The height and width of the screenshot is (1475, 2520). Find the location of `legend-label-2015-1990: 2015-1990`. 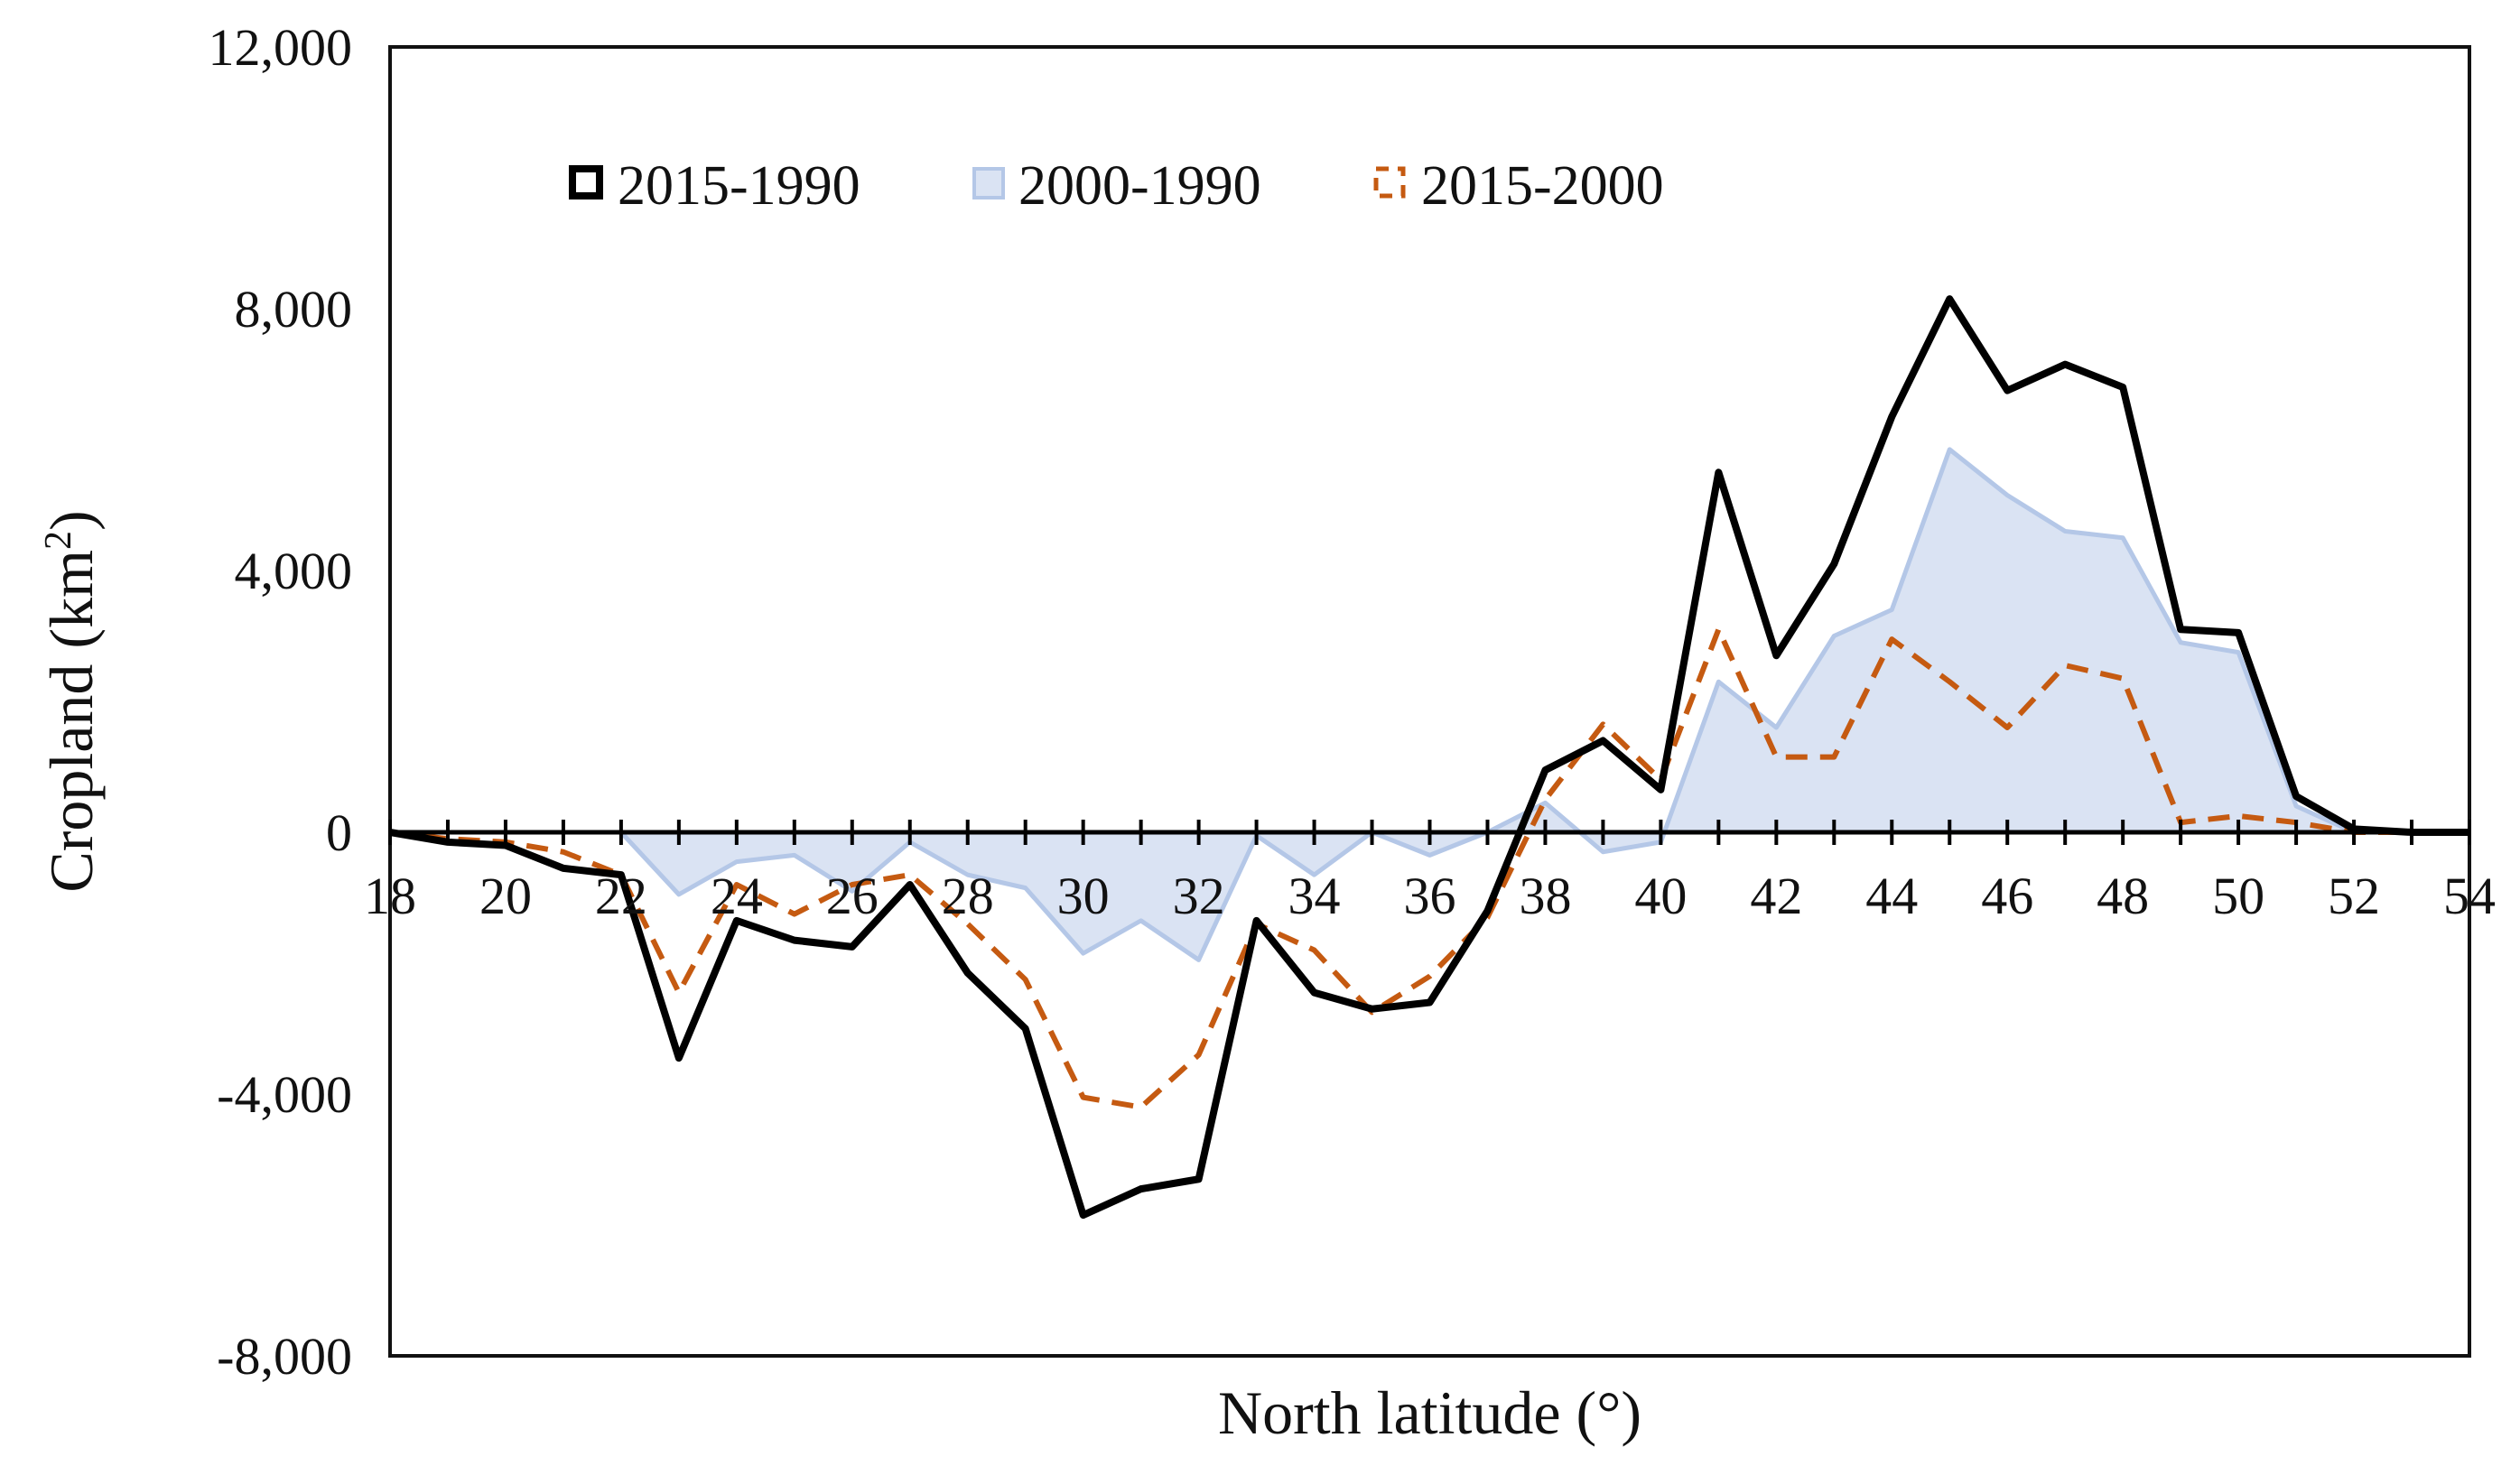

legend-label-2015-1990: 2015-1990 is located at coordinates (739, 186).